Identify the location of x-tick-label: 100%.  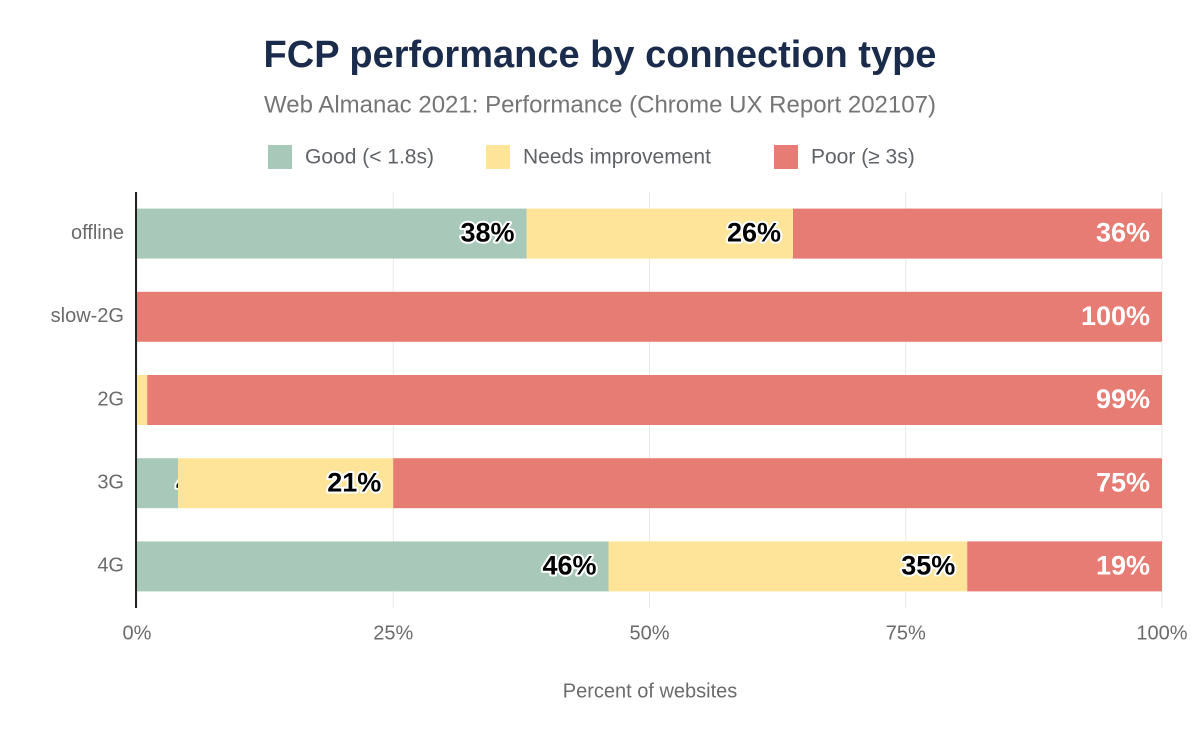
(1161, 633).